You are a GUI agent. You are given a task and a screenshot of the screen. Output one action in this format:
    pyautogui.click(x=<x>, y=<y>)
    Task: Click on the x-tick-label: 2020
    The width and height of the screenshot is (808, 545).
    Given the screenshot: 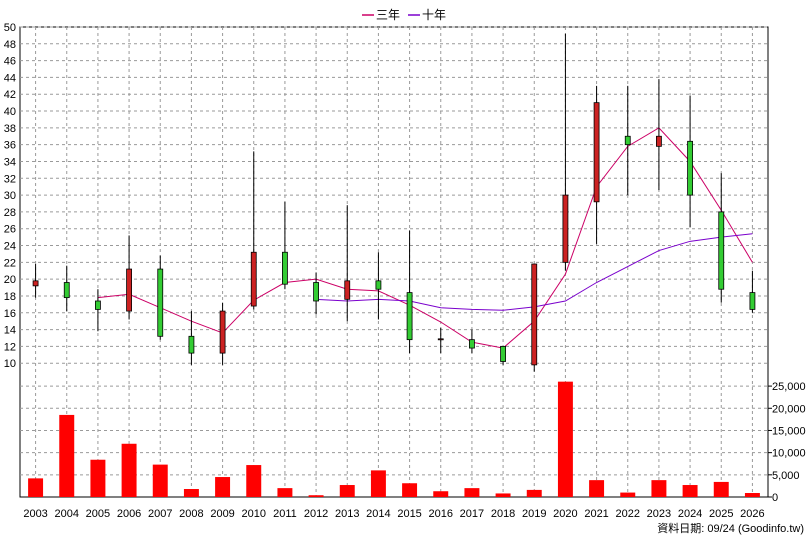 What is the action you would take?
    pyautogui.click(x=565, y=514)
    